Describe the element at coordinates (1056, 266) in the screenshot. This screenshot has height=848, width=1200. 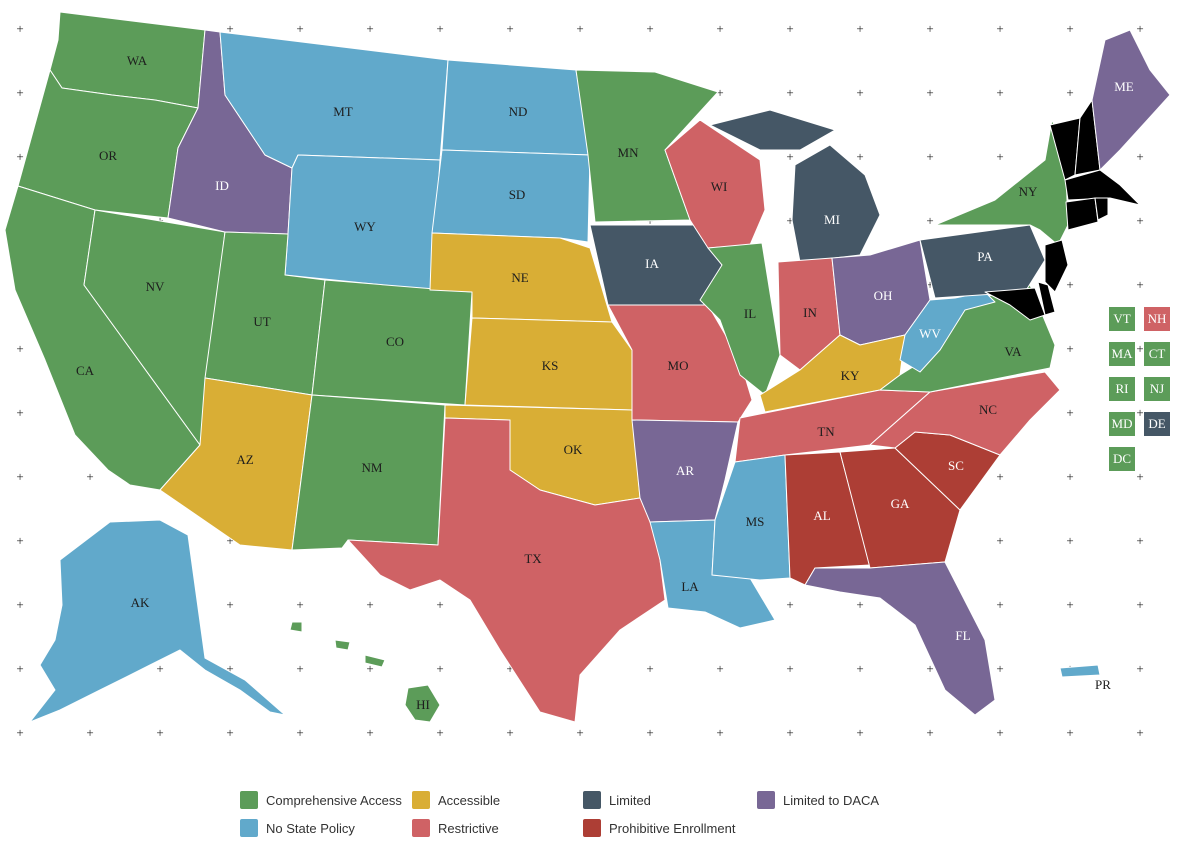
I see `state-nj` at that location.